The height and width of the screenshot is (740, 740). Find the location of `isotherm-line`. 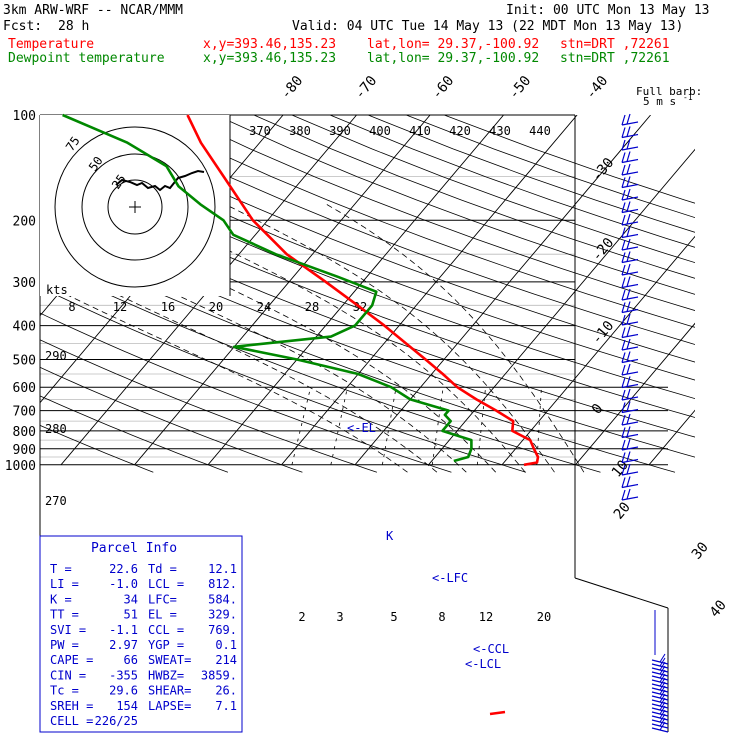

isotherm-line is located at coordinates (635, 394).